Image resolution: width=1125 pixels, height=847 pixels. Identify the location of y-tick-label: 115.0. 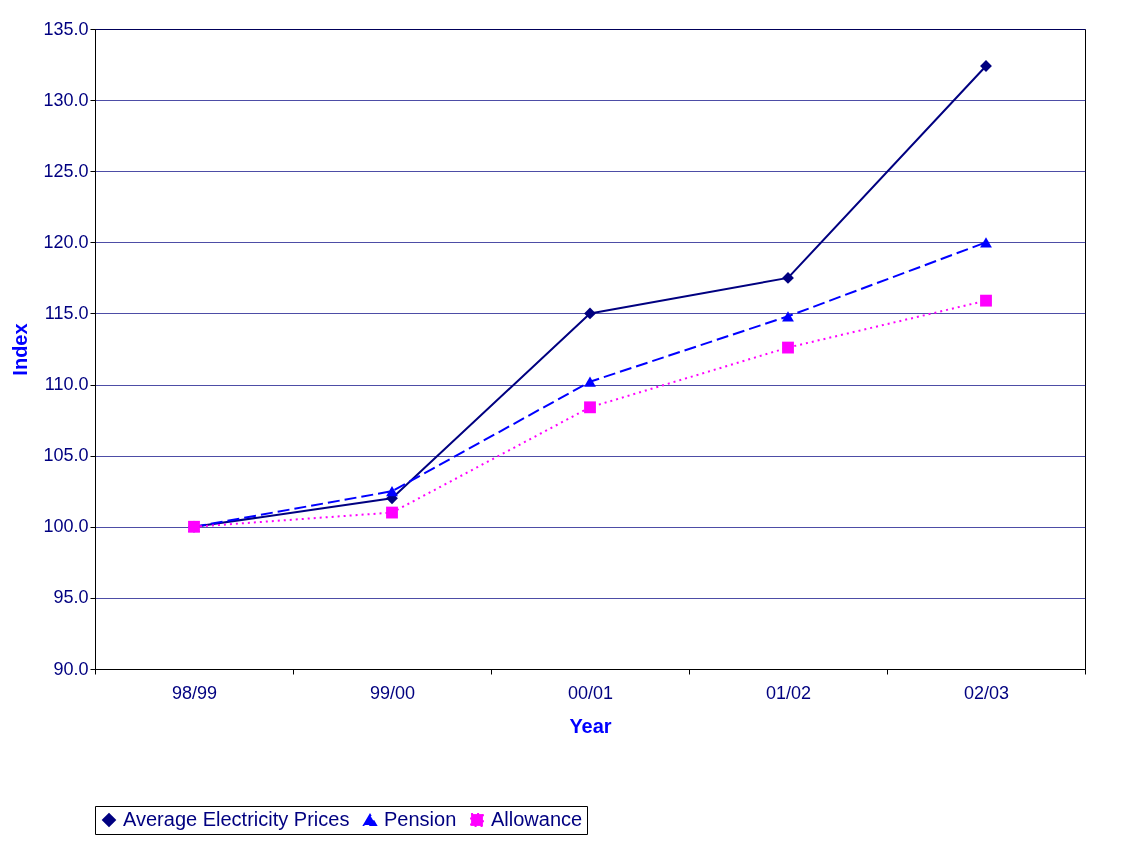
(66, 312).